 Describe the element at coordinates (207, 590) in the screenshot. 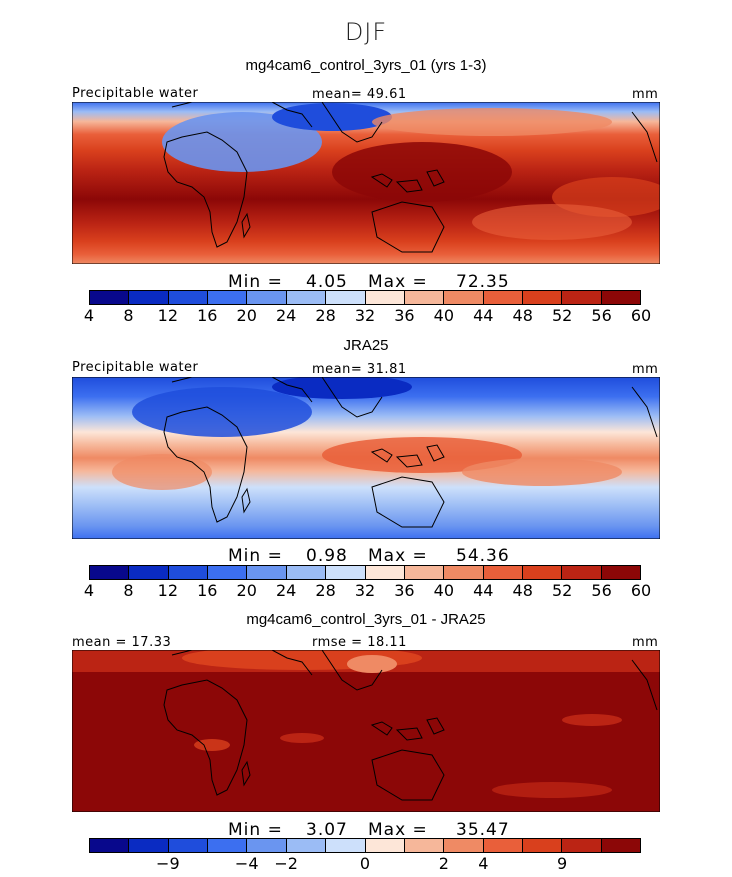

I see `colorbar-tick-label: 16` at that location.